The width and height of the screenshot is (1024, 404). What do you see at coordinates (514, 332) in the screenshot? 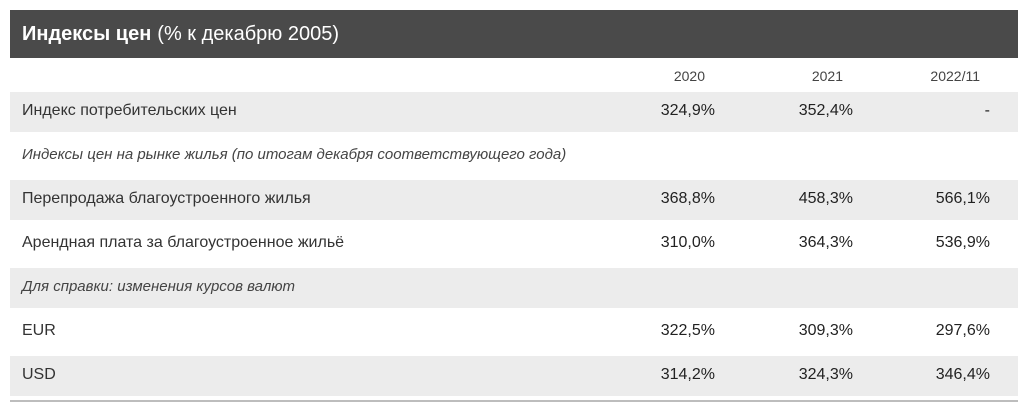
I see `table-row: EUR 322,5% 309,3% 297,6%` at bounding box center [514, 332].